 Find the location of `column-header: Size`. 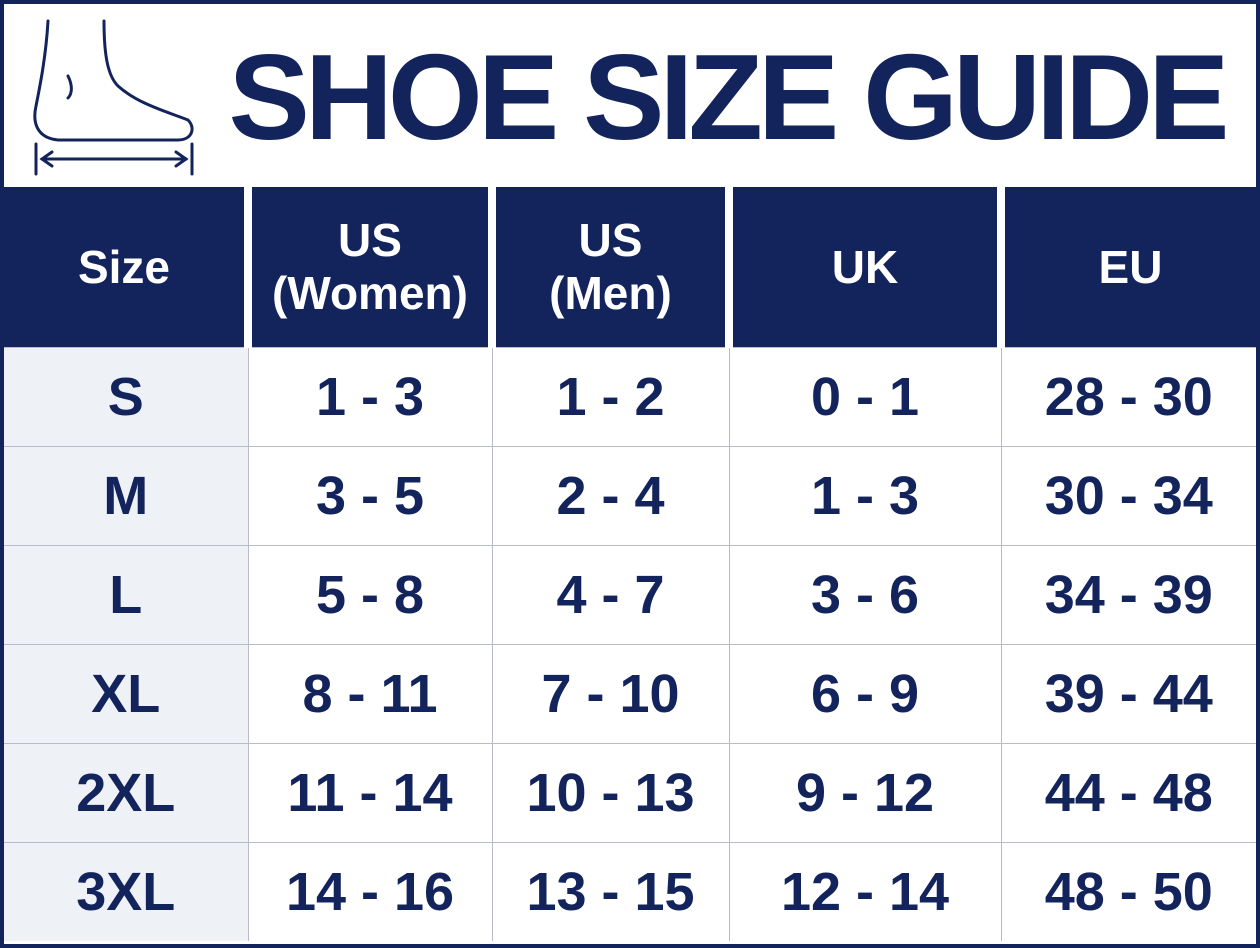

column-header: Size is located at coordinates (126, 267).